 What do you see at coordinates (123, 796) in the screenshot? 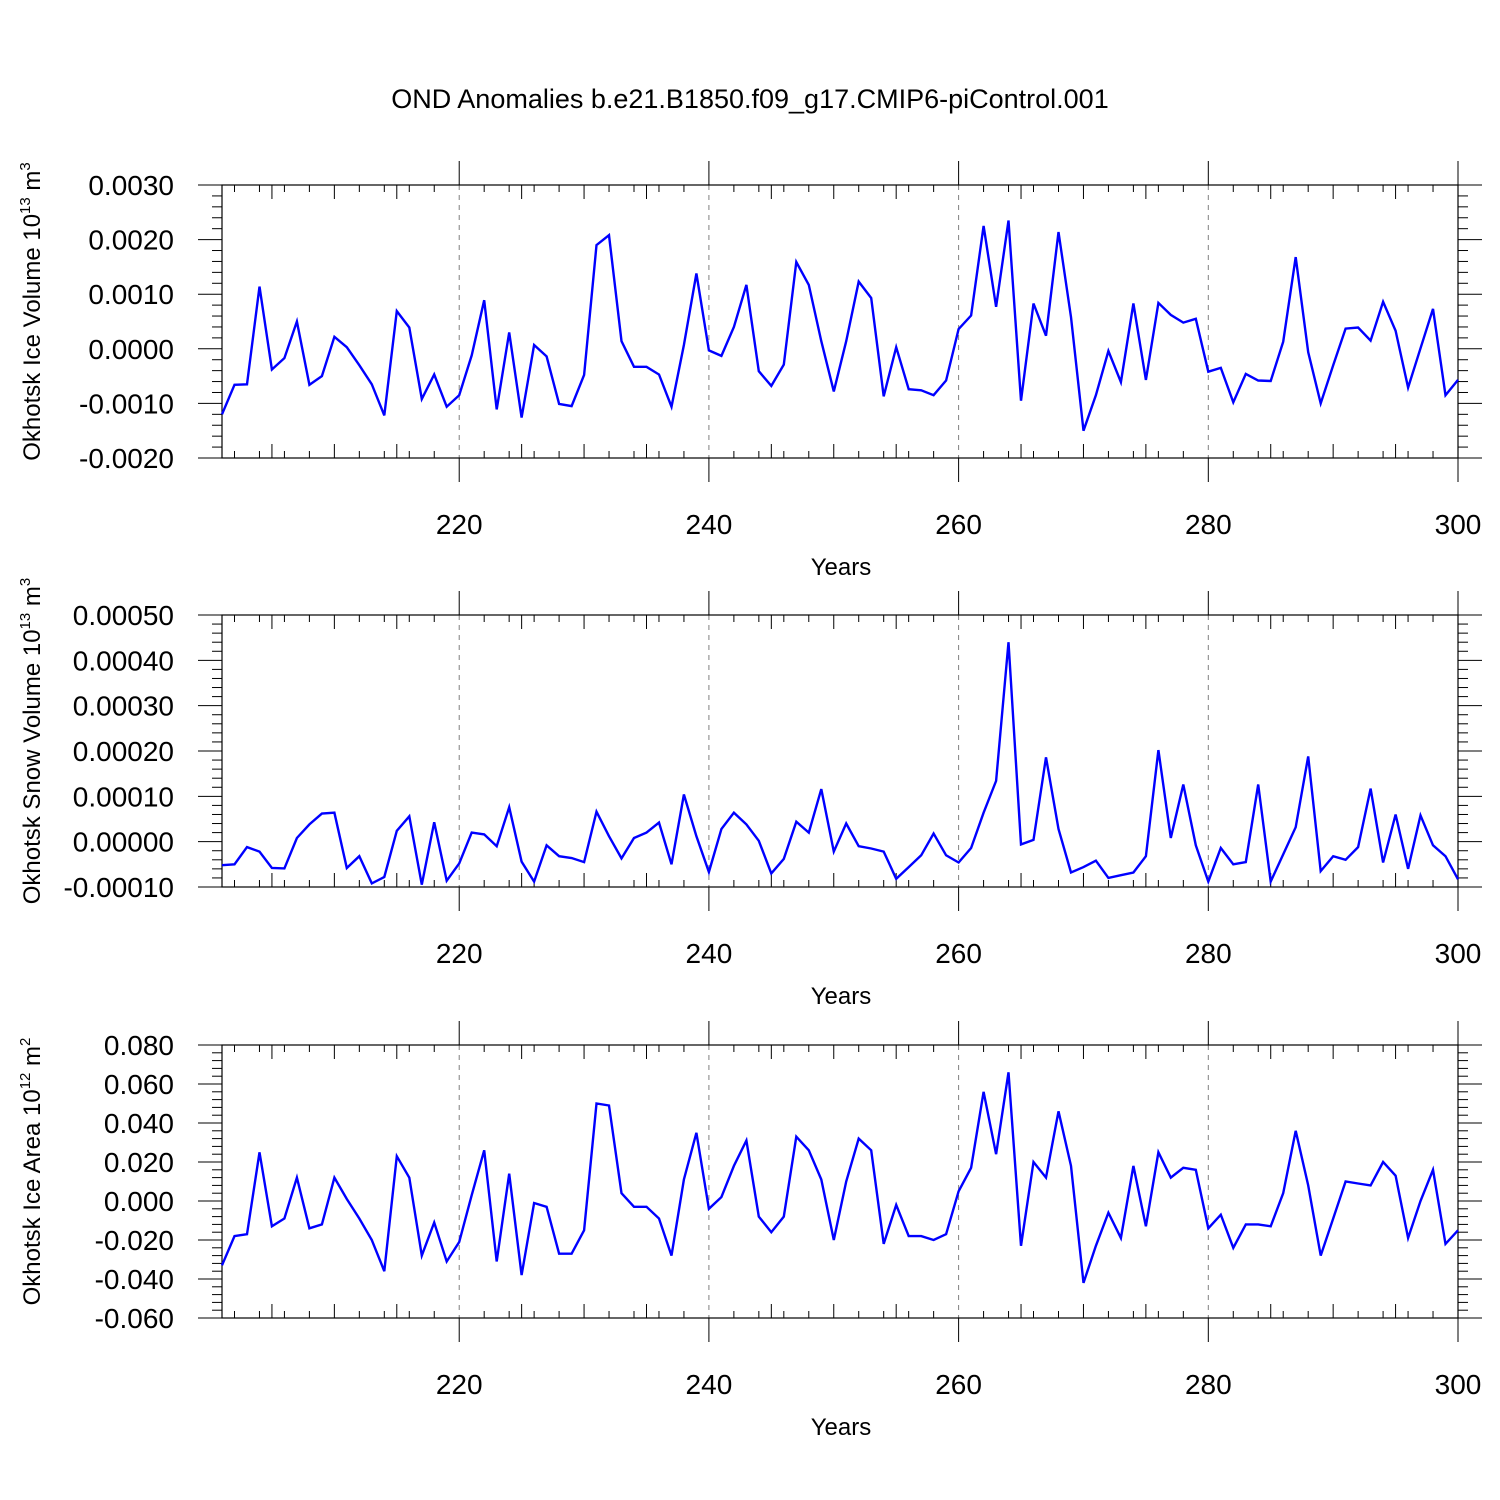
I see `y-tick-label: 0.00010` at bounding box center [123, 796].